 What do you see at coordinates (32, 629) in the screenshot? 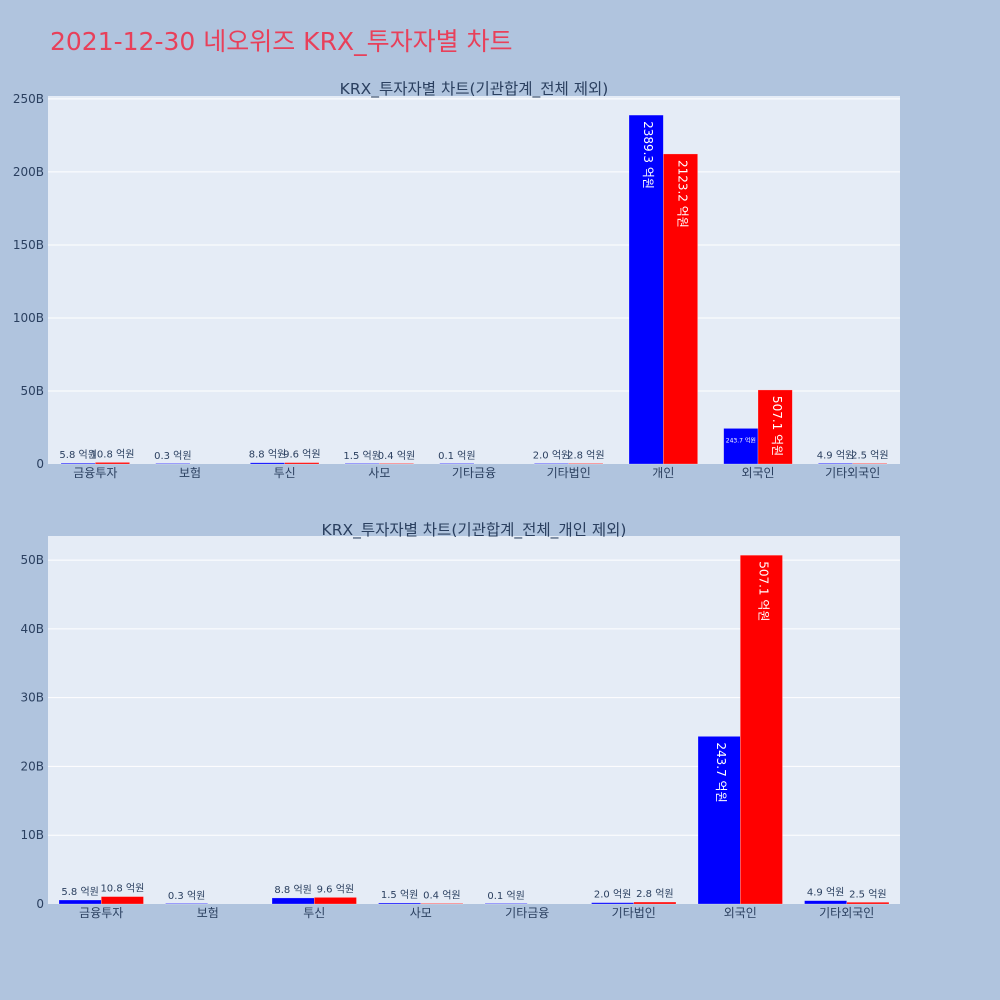
I see `y-tick-label: 40B` at bounding box center [32, 629].